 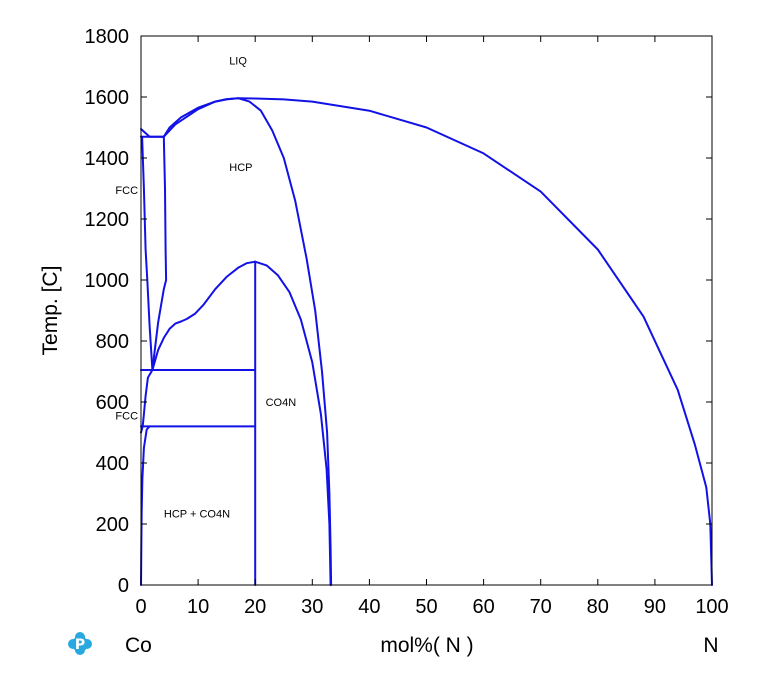 What do you see at coordinates (140, 607) in the screenshot?
I see `x-tick-label: 0` at bounding box center [140, 607].